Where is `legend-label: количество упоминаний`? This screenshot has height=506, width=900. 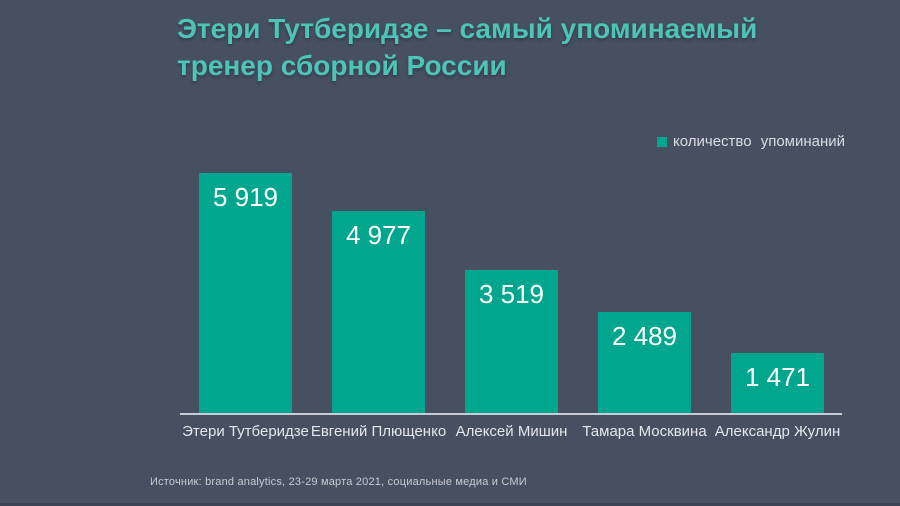 legend-label: количество упоминаний is located at coordinates (759, 141).